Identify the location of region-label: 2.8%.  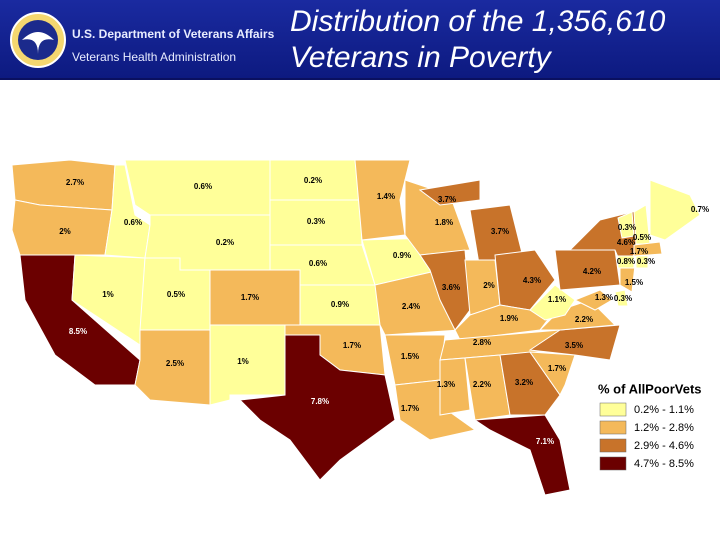
(482, 342).